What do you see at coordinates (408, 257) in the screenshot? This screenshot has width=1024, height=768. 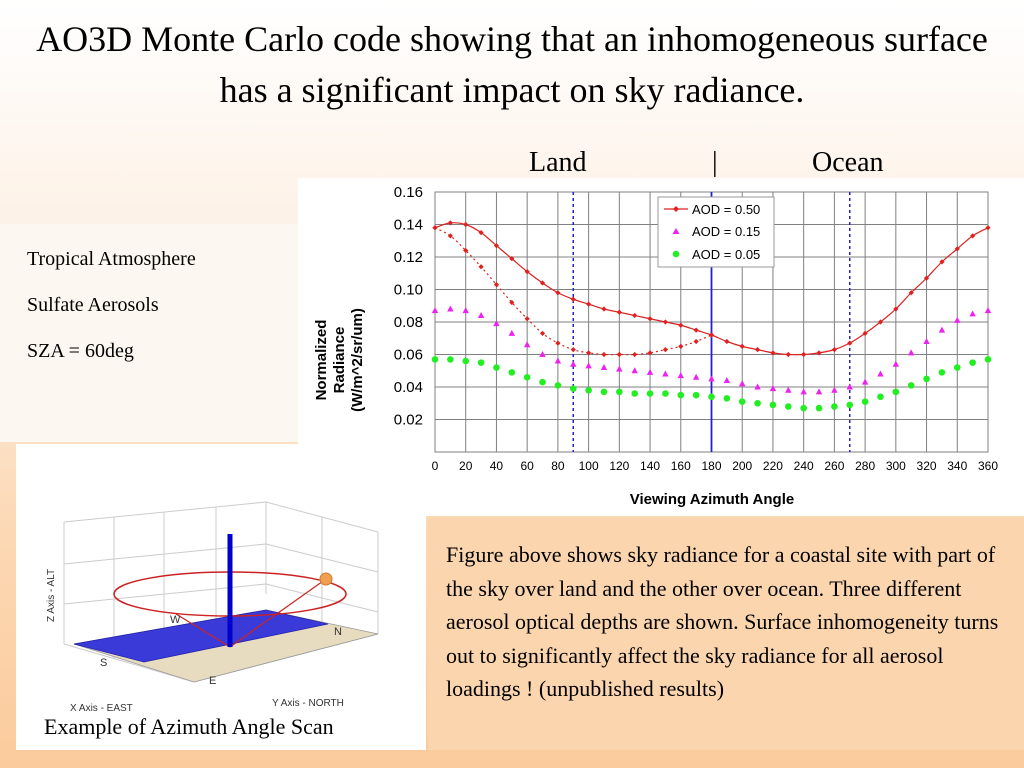 I see `y-tick-label: 0.12` at bounding box center [408, 257].